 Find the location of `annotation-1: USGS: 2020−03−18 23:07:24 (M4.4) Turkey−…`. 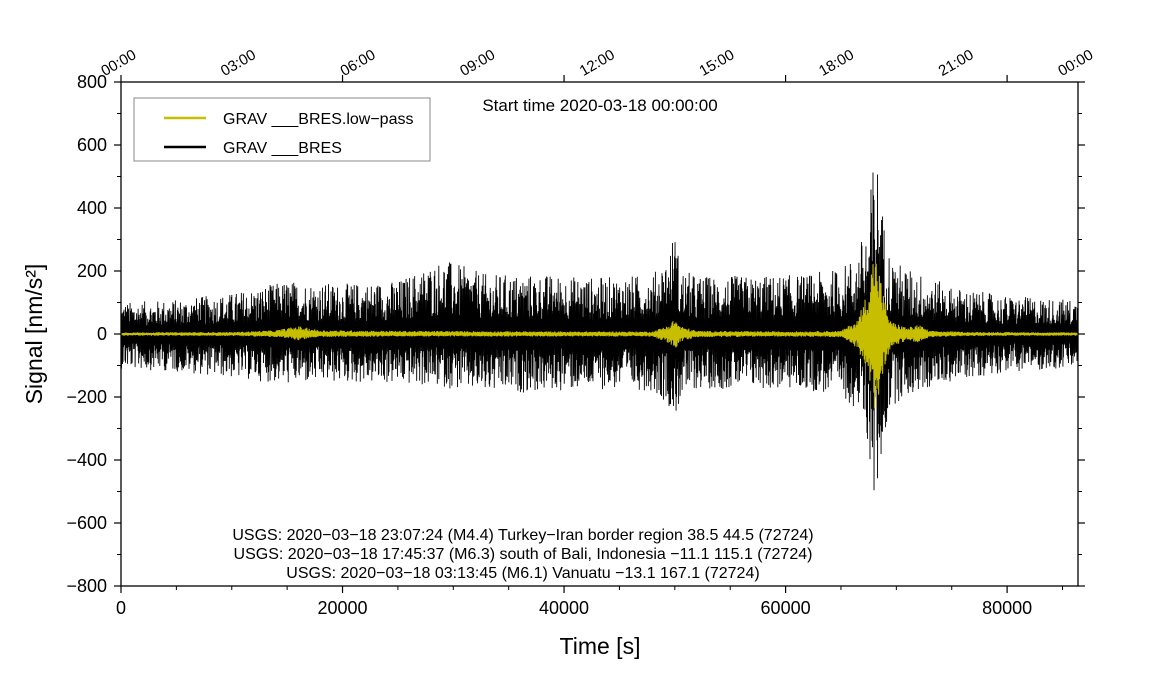

annotation-1: USGS: 2020−03−18 23:07:24 (M4.4) Turkey−… is located at coordinates (522, 535).